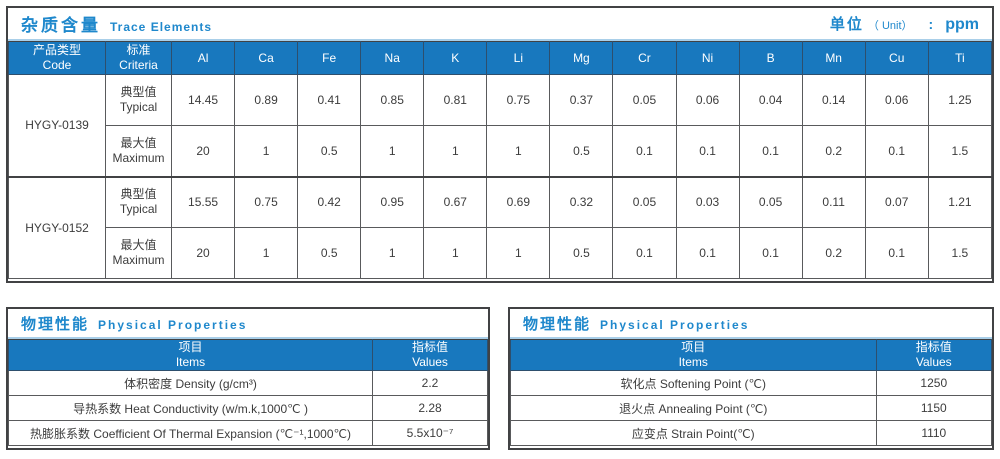 The height and width of the screenshot is (459, 1000). What do you see at coordinates (57, 125) in the screenshot?
I see `product-code-cell: HYGY-0139` at bounding box center [57, 125].